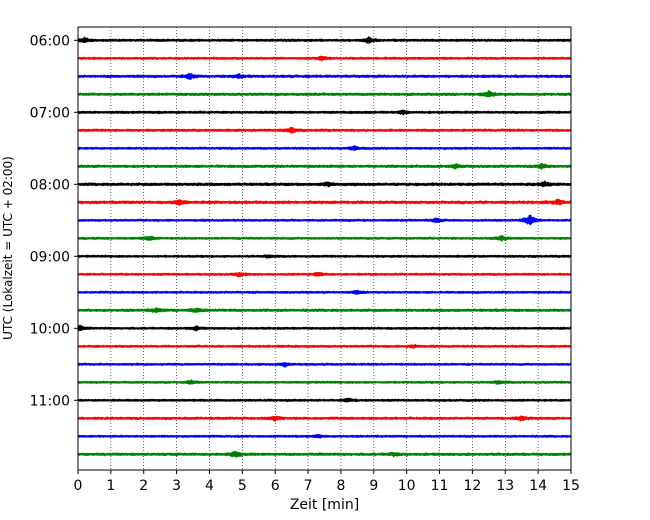 The height and width of the screenshot is (520, 650). Describe the element at coordinates (407, 486) in the screenshot. I see `x-tick-label: 10` at that location.